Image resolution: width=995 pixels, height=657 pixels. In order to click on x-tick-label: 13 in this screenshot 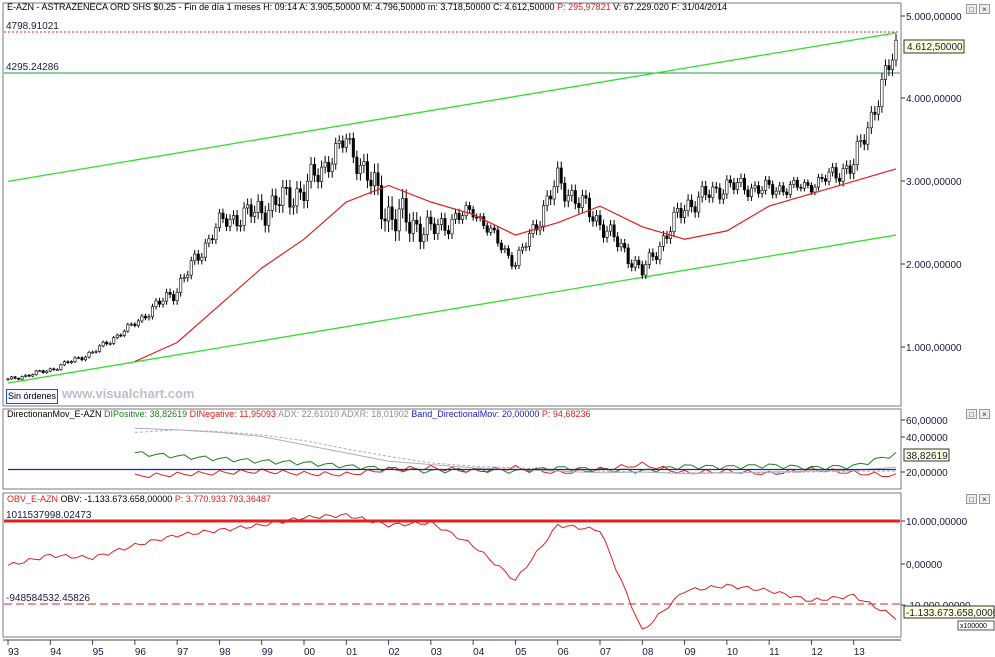, I will do `click(860, 652)`.